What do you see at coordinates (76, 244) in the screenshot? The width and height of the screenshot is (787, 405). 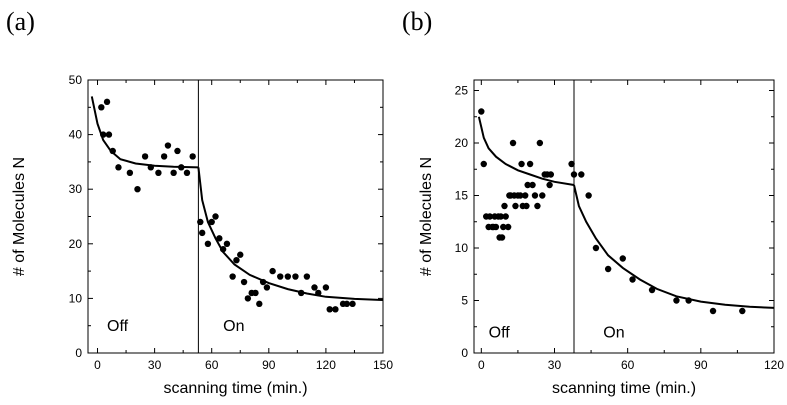 I see `y-tick-label: 20` at bounding box center [76, 244].